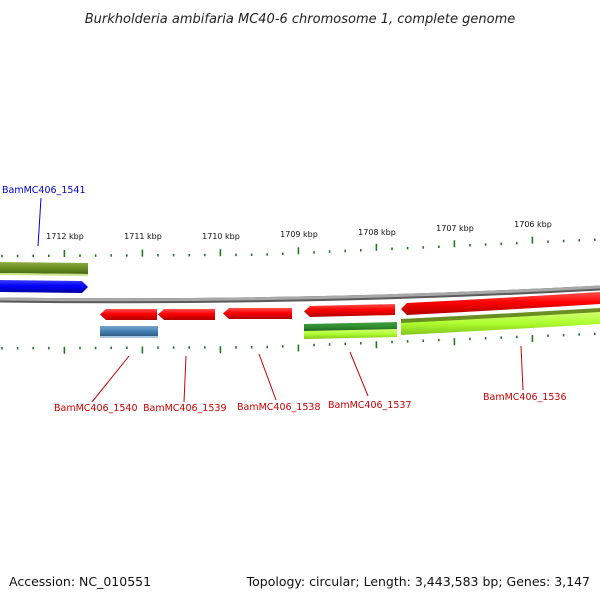  Describe the element at coordinates (298, 343) in the screenshot. I see `inner-scale-ticks` at that location.